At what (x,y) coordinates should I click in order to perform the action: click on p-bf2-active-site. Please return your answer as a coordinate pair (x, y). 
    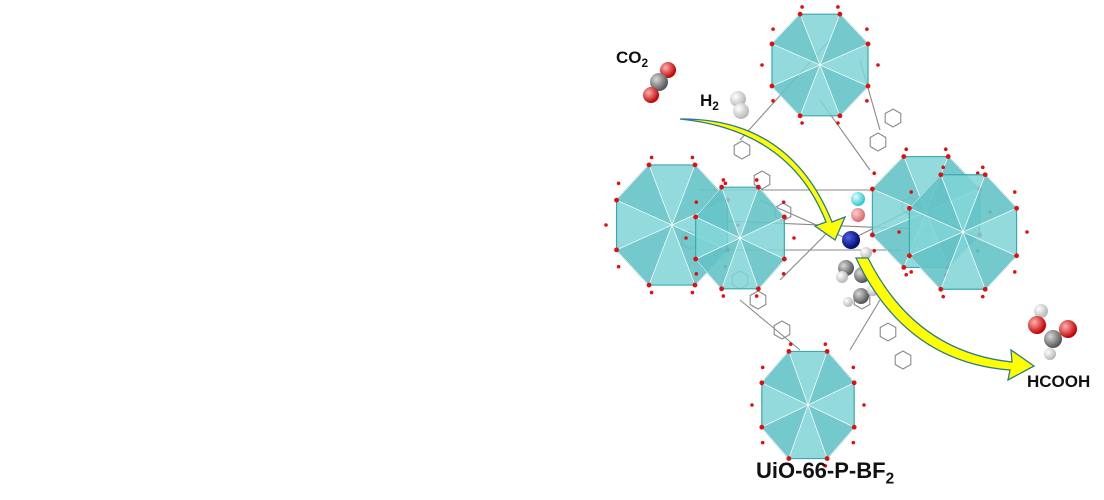
    Looking at the image, I should click on (857, 249).